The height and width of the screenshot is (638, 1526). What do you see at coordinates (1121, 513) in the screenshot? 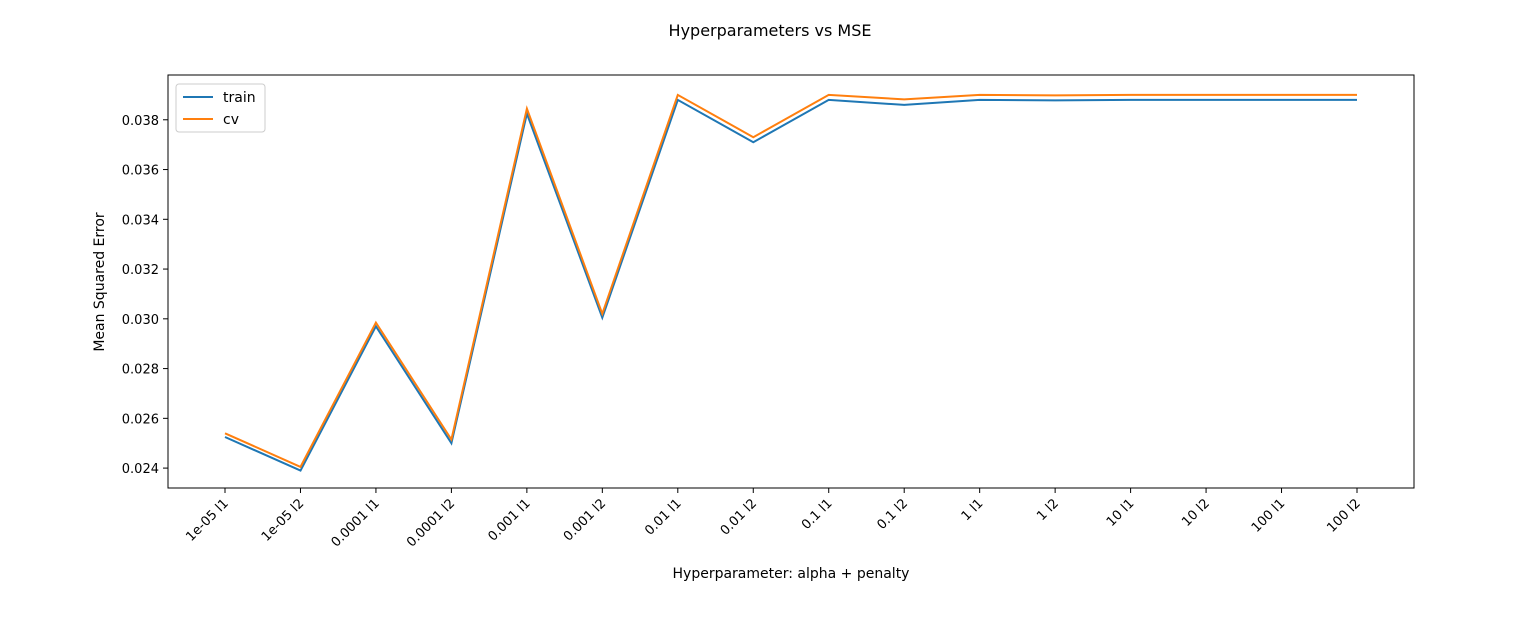
I see `x-tick-label: 10 l1` at bounding box center [1121, 513].